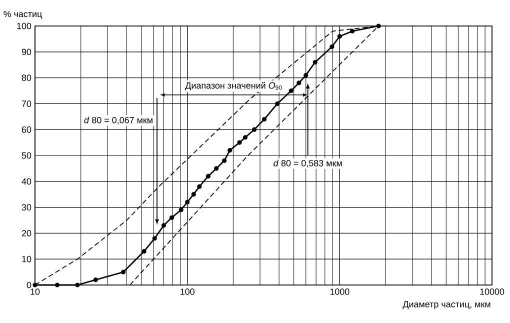  I want to click on y-tick-label: 40, so click(27, 181).